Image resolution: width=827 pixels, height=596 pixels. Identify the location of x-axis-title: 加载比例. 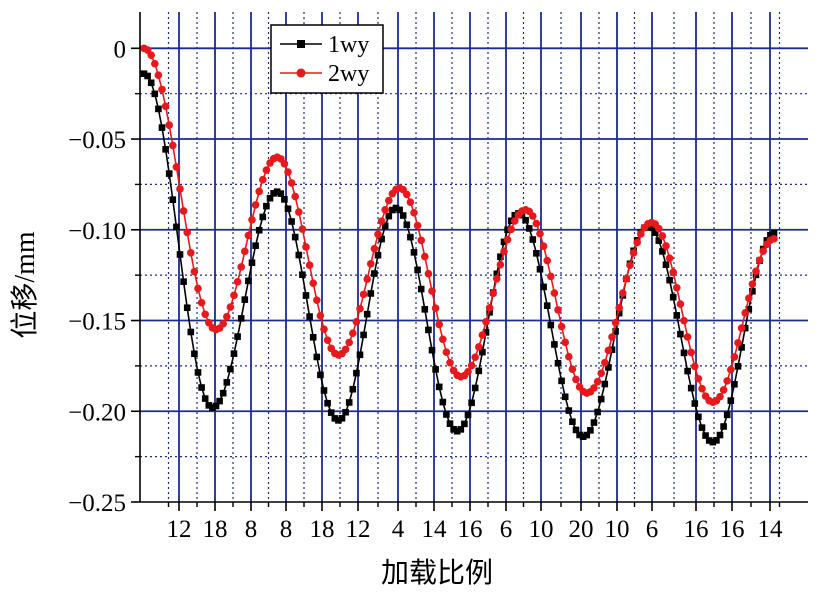
(437, 573).